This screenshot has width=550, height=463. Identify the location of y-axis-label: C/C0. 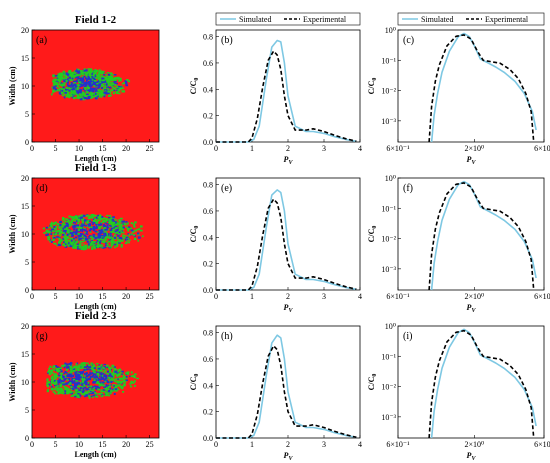
(194, 86).